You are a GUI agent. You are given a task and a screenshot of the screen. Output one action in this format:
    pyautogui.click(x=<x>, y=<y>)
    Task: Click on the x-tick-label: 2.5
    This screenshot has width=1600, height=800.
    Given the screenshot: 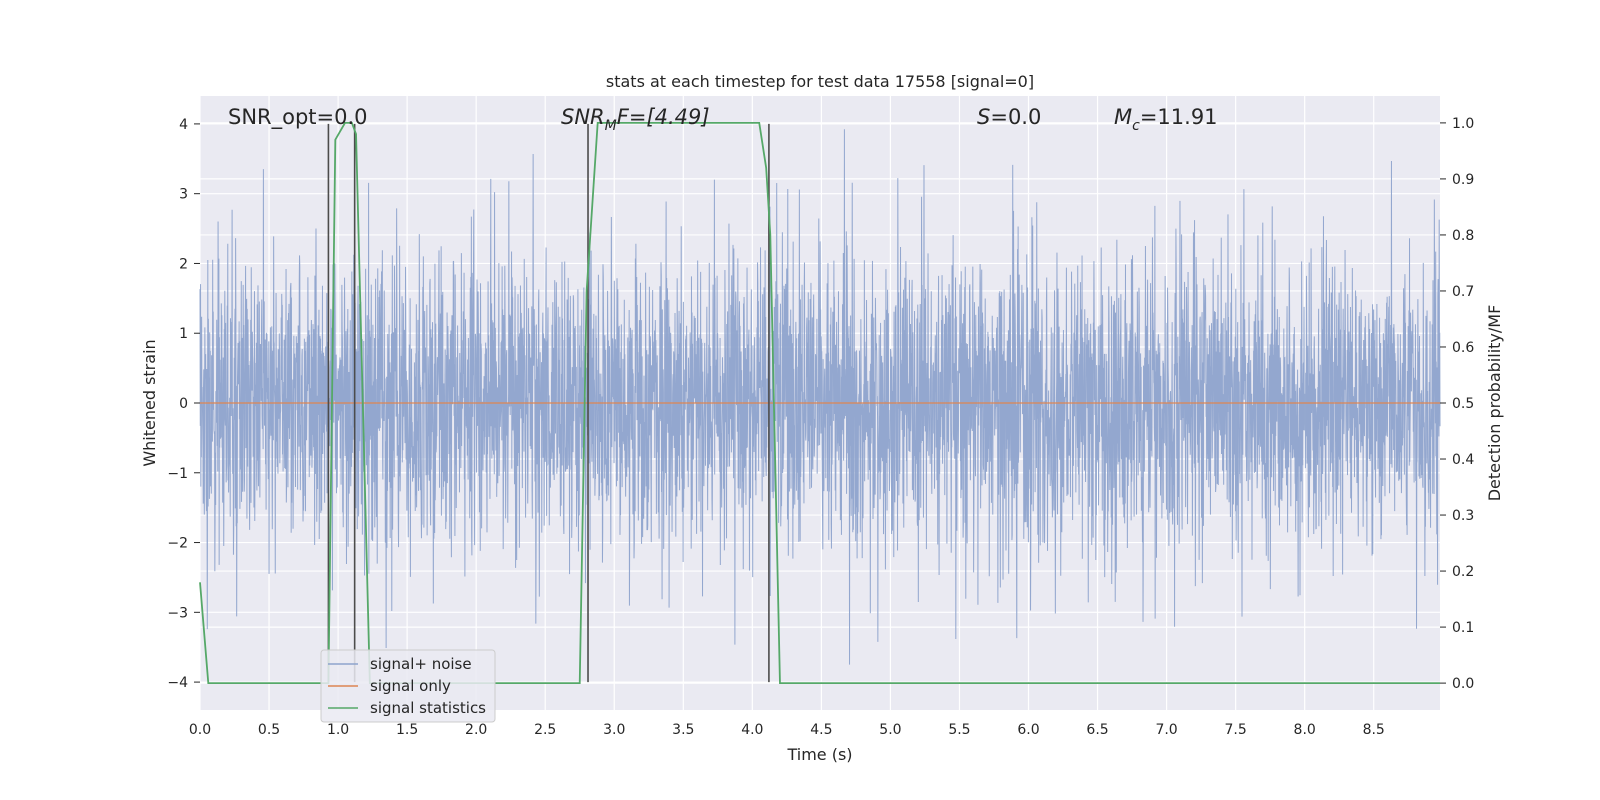 What is the action you would take?
    pyautogui.click(x=545, y=730)
    